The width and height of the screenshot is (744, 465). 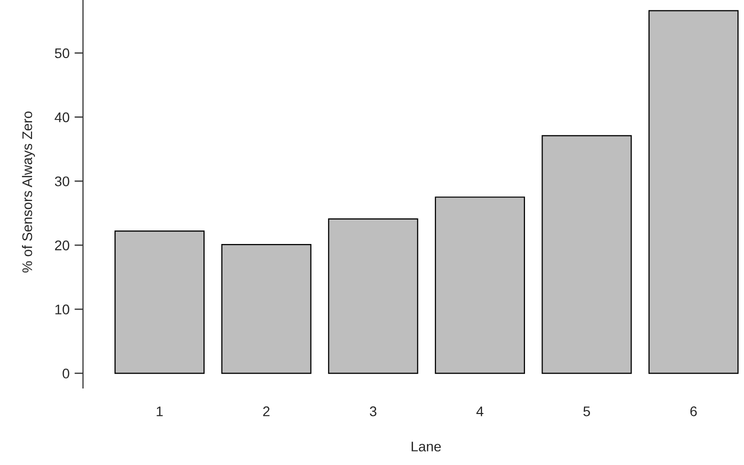 What do you see at coordinates (62, 245) in the screenshot?
I see `y-tick-label: 20` at bounding box center [62, 245].